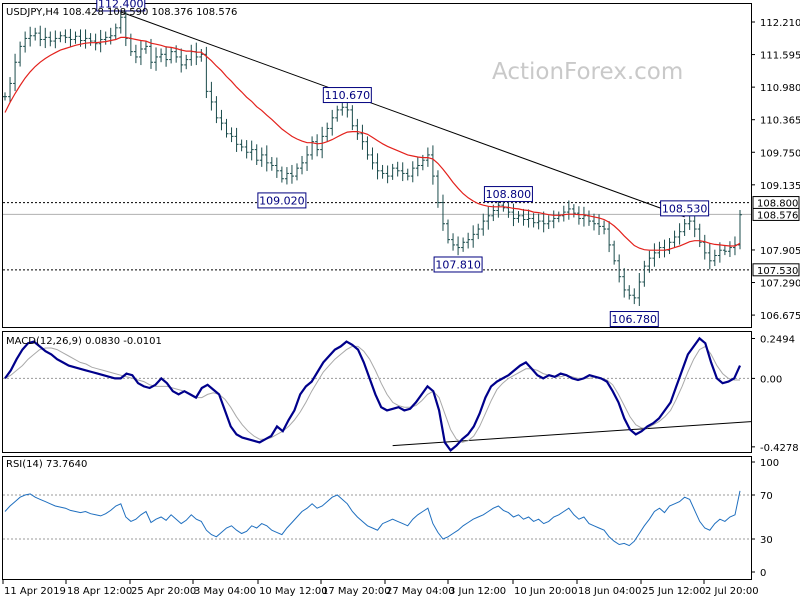  I want to click on time-tick-label: 18 Jun 04:00, so click(610, 591).